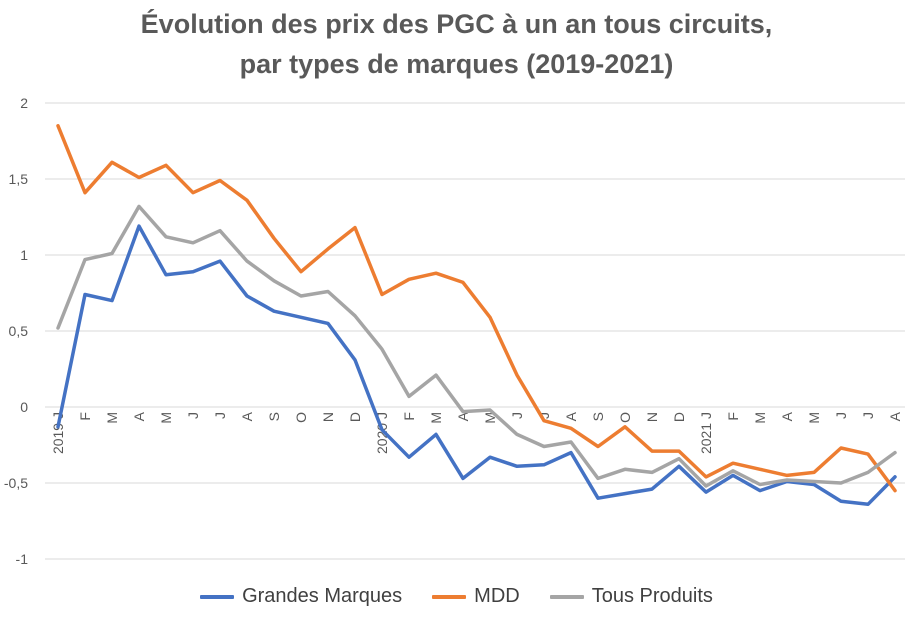 The width and height of the screenshot is (913, 621). What do you see at coordinates (217, 596) in the screenshot?
I see `legend-swatch-grandes-marques` at bounding box center [217, 596].